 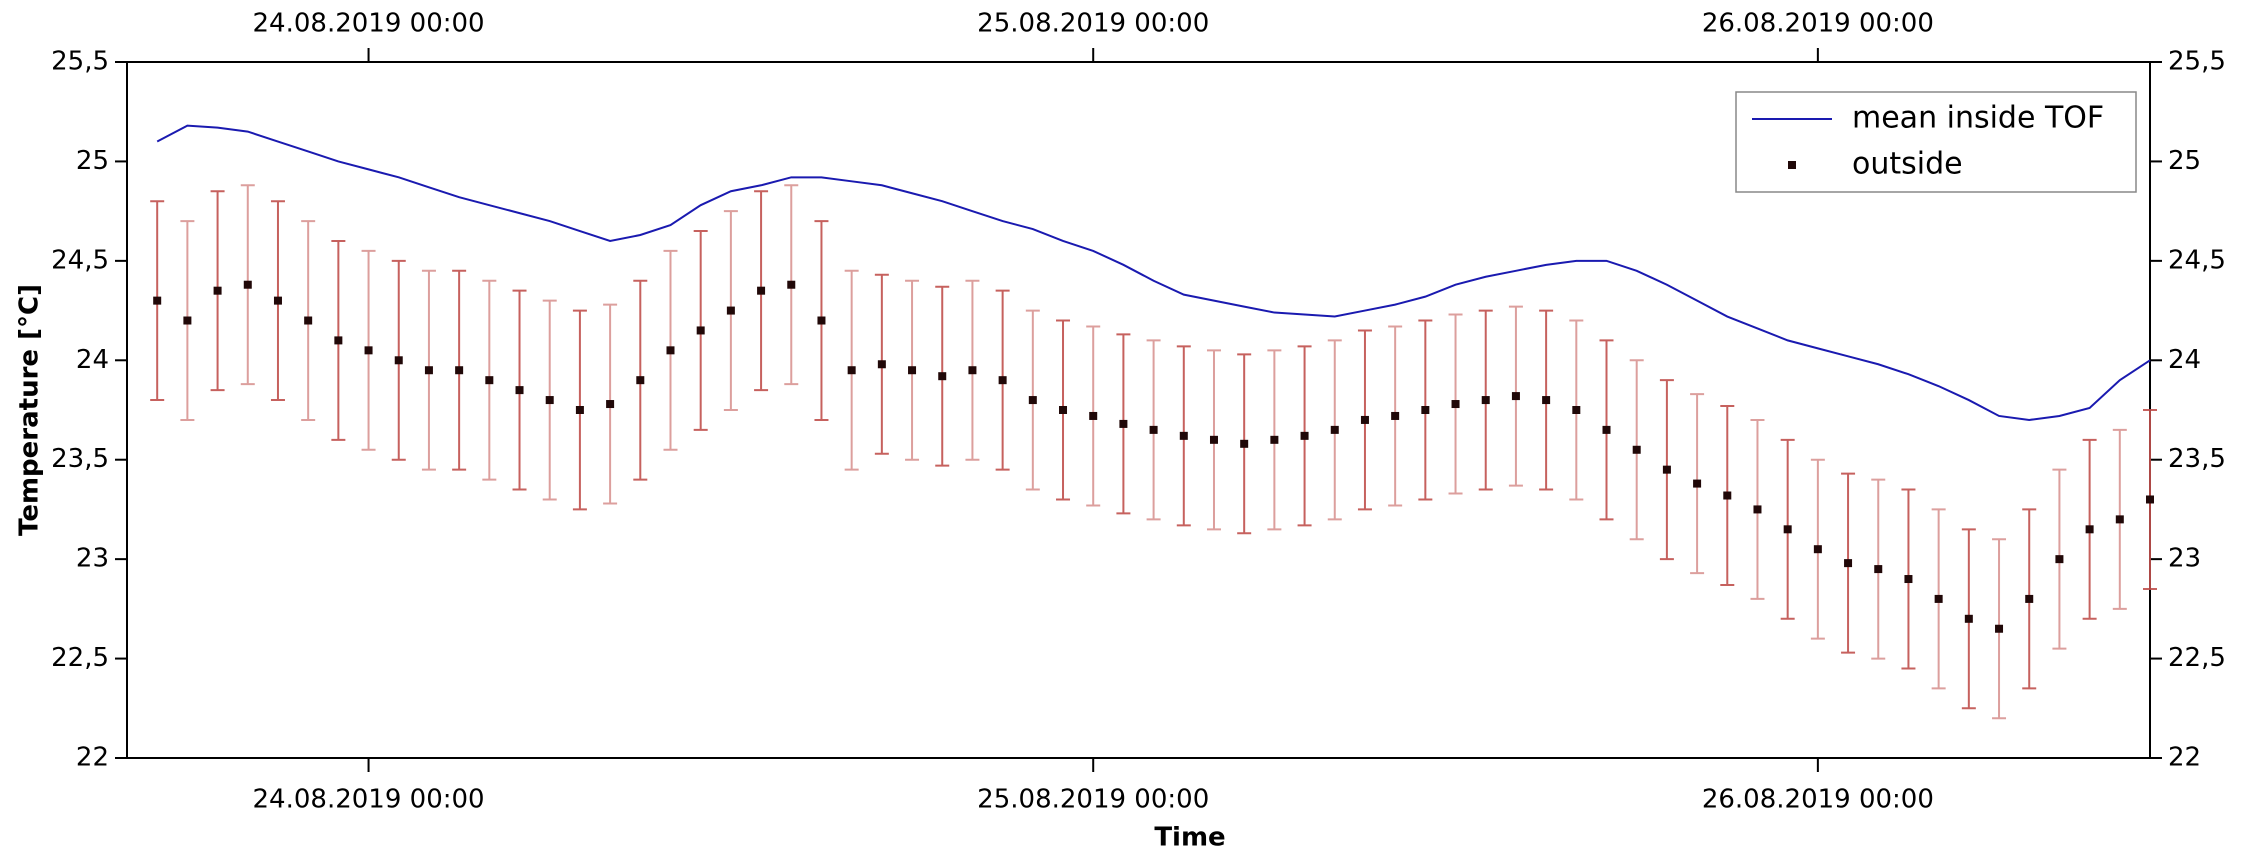 I want to click on y-tick-label: 22, so click(x=92, y=758).